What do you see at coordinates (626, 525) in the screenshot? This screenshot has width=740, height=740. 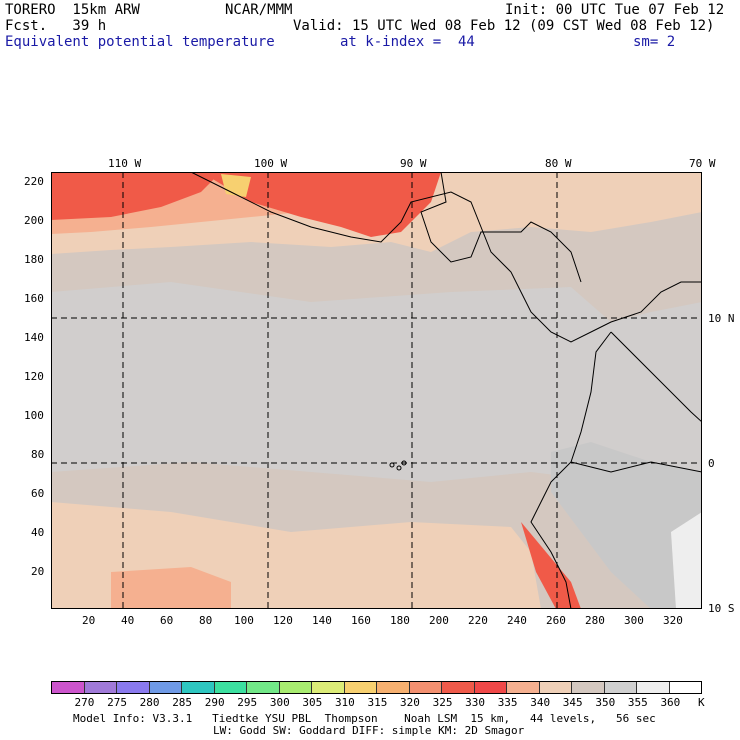 I see `field-andes` at bounding box center [626, 525].